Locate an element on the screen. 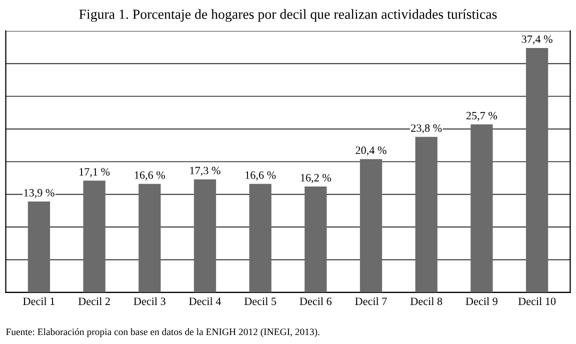 This screenshot has height=344, width=576. x-tick-label: Decil 3 is located at coordinates (150, 301).